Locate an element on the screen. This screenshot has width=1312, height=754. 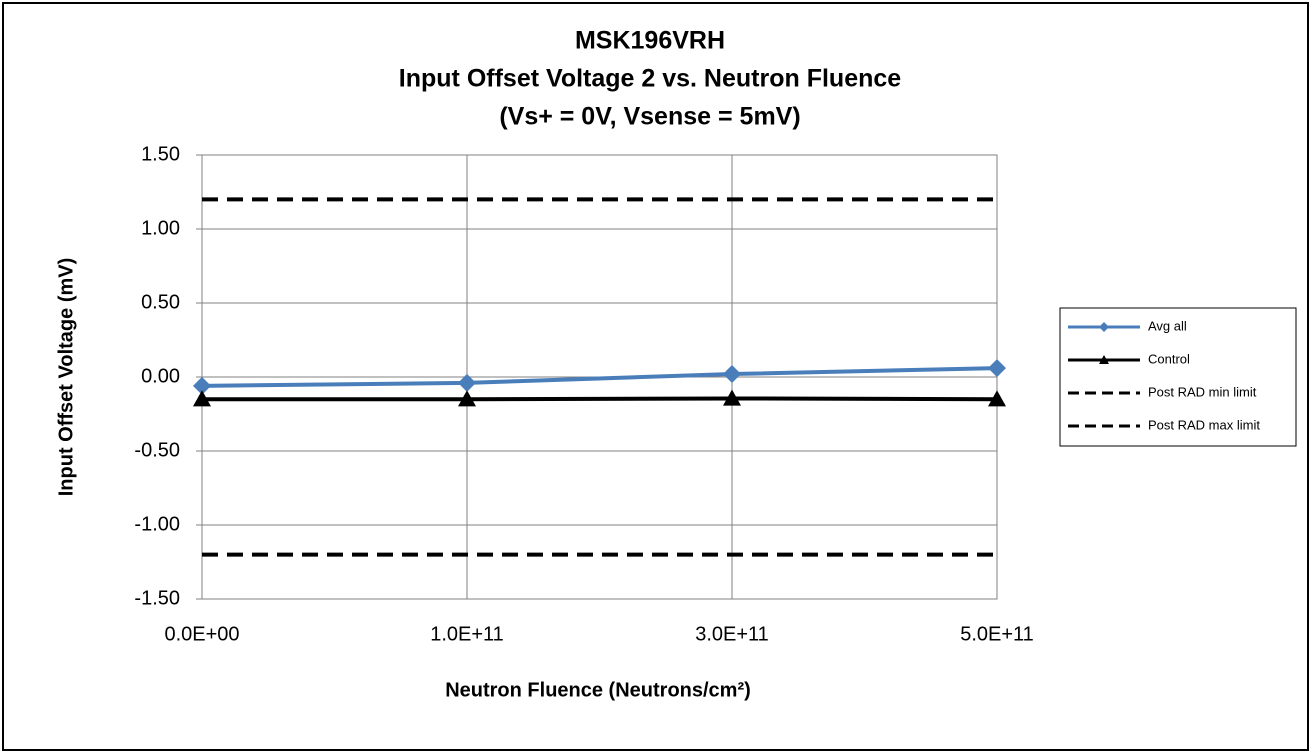
x-tick-label: 0.0E+00 is located at coordinates (201, 634).